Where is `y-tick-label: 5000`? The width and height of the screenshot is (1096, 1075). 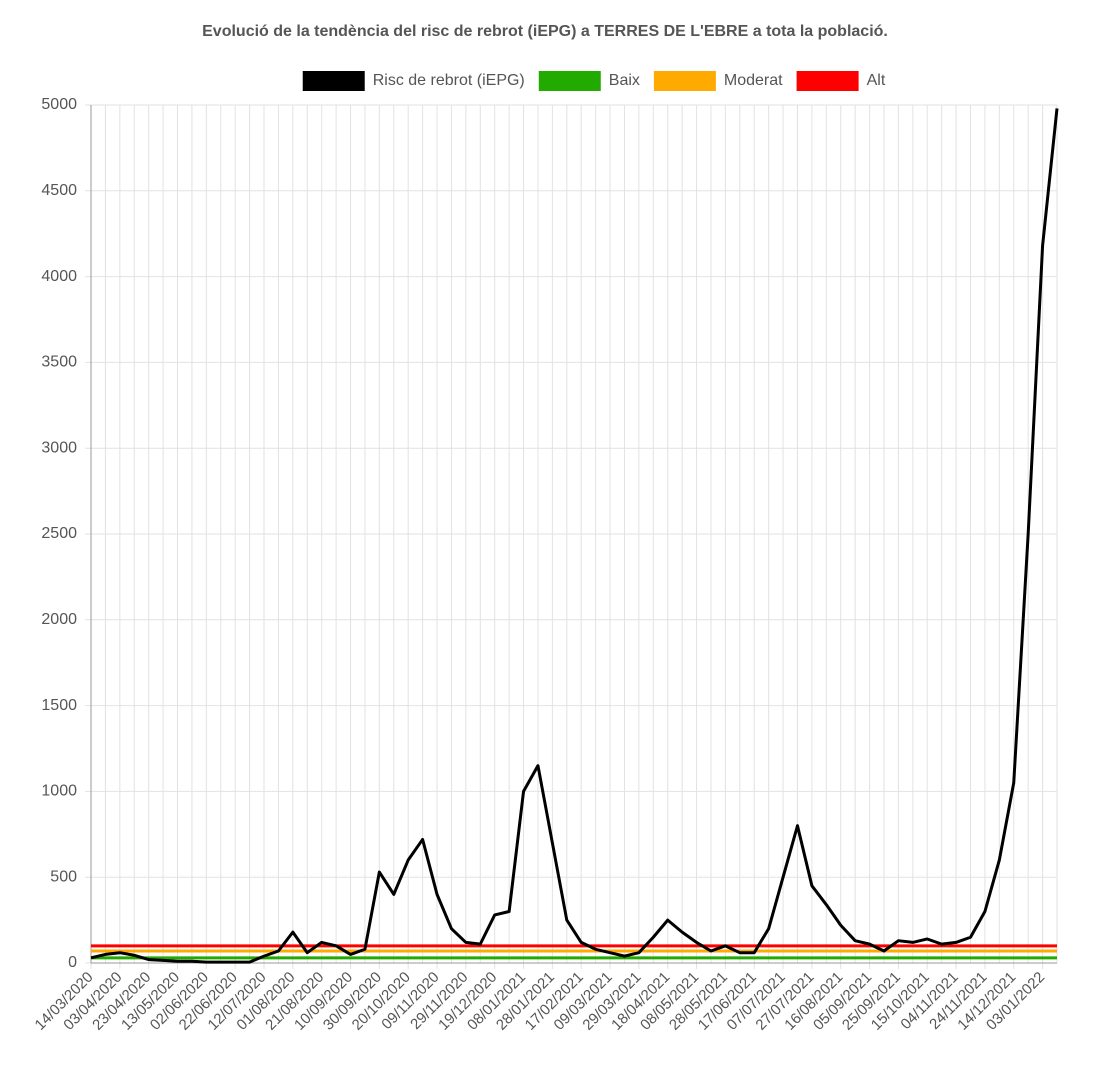 y-tick-label: 5000 is located at coordinates (59, 104).